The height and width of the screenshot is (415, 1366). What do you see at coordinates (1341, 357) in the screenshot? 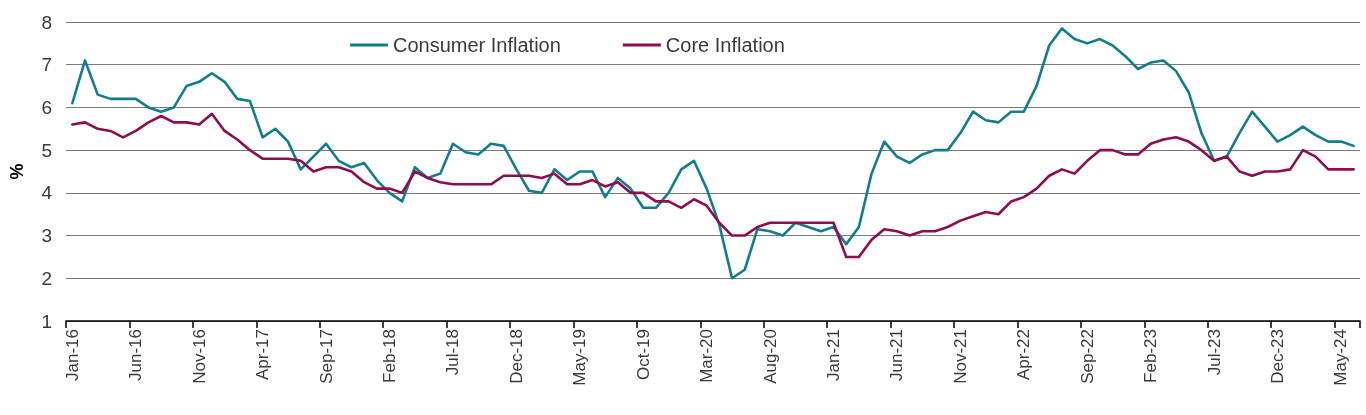
I see `x-tick-label: May-24` at bounding box center [1341, 357].